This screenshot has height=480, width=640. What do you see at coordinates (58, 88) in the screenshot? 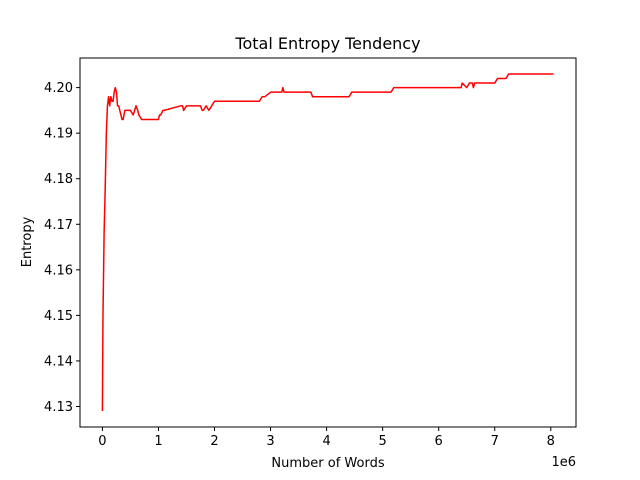
I see `y-tick-label: 4.20` at bounding box center [58, 88].